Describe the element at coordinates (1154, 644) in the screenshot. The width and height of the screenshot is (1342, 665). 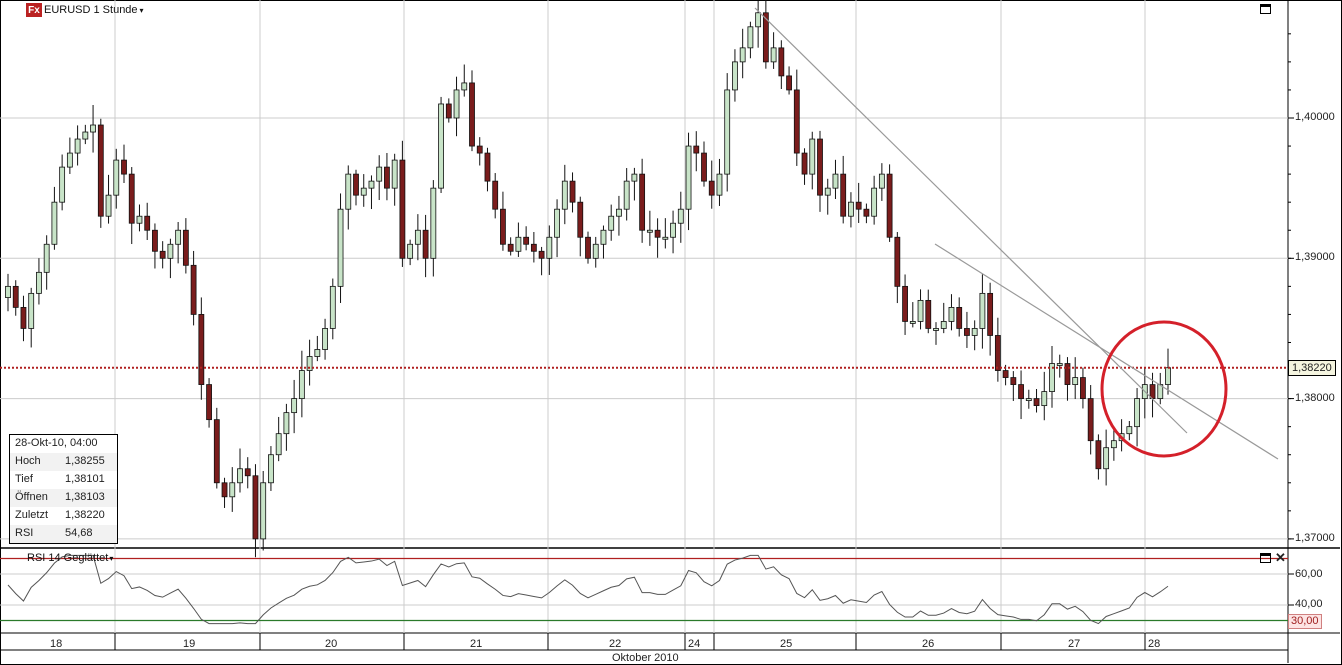
I see `x-tick-label: 28` at that location.